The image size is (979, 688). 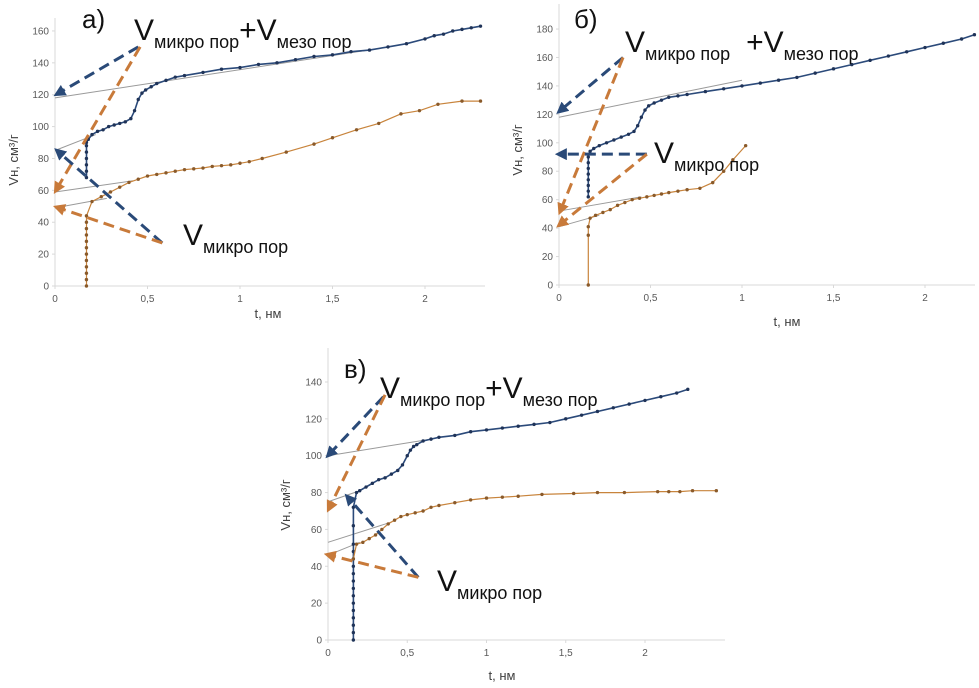 I want to click on panel-b-series, so click(x=781, y=160).